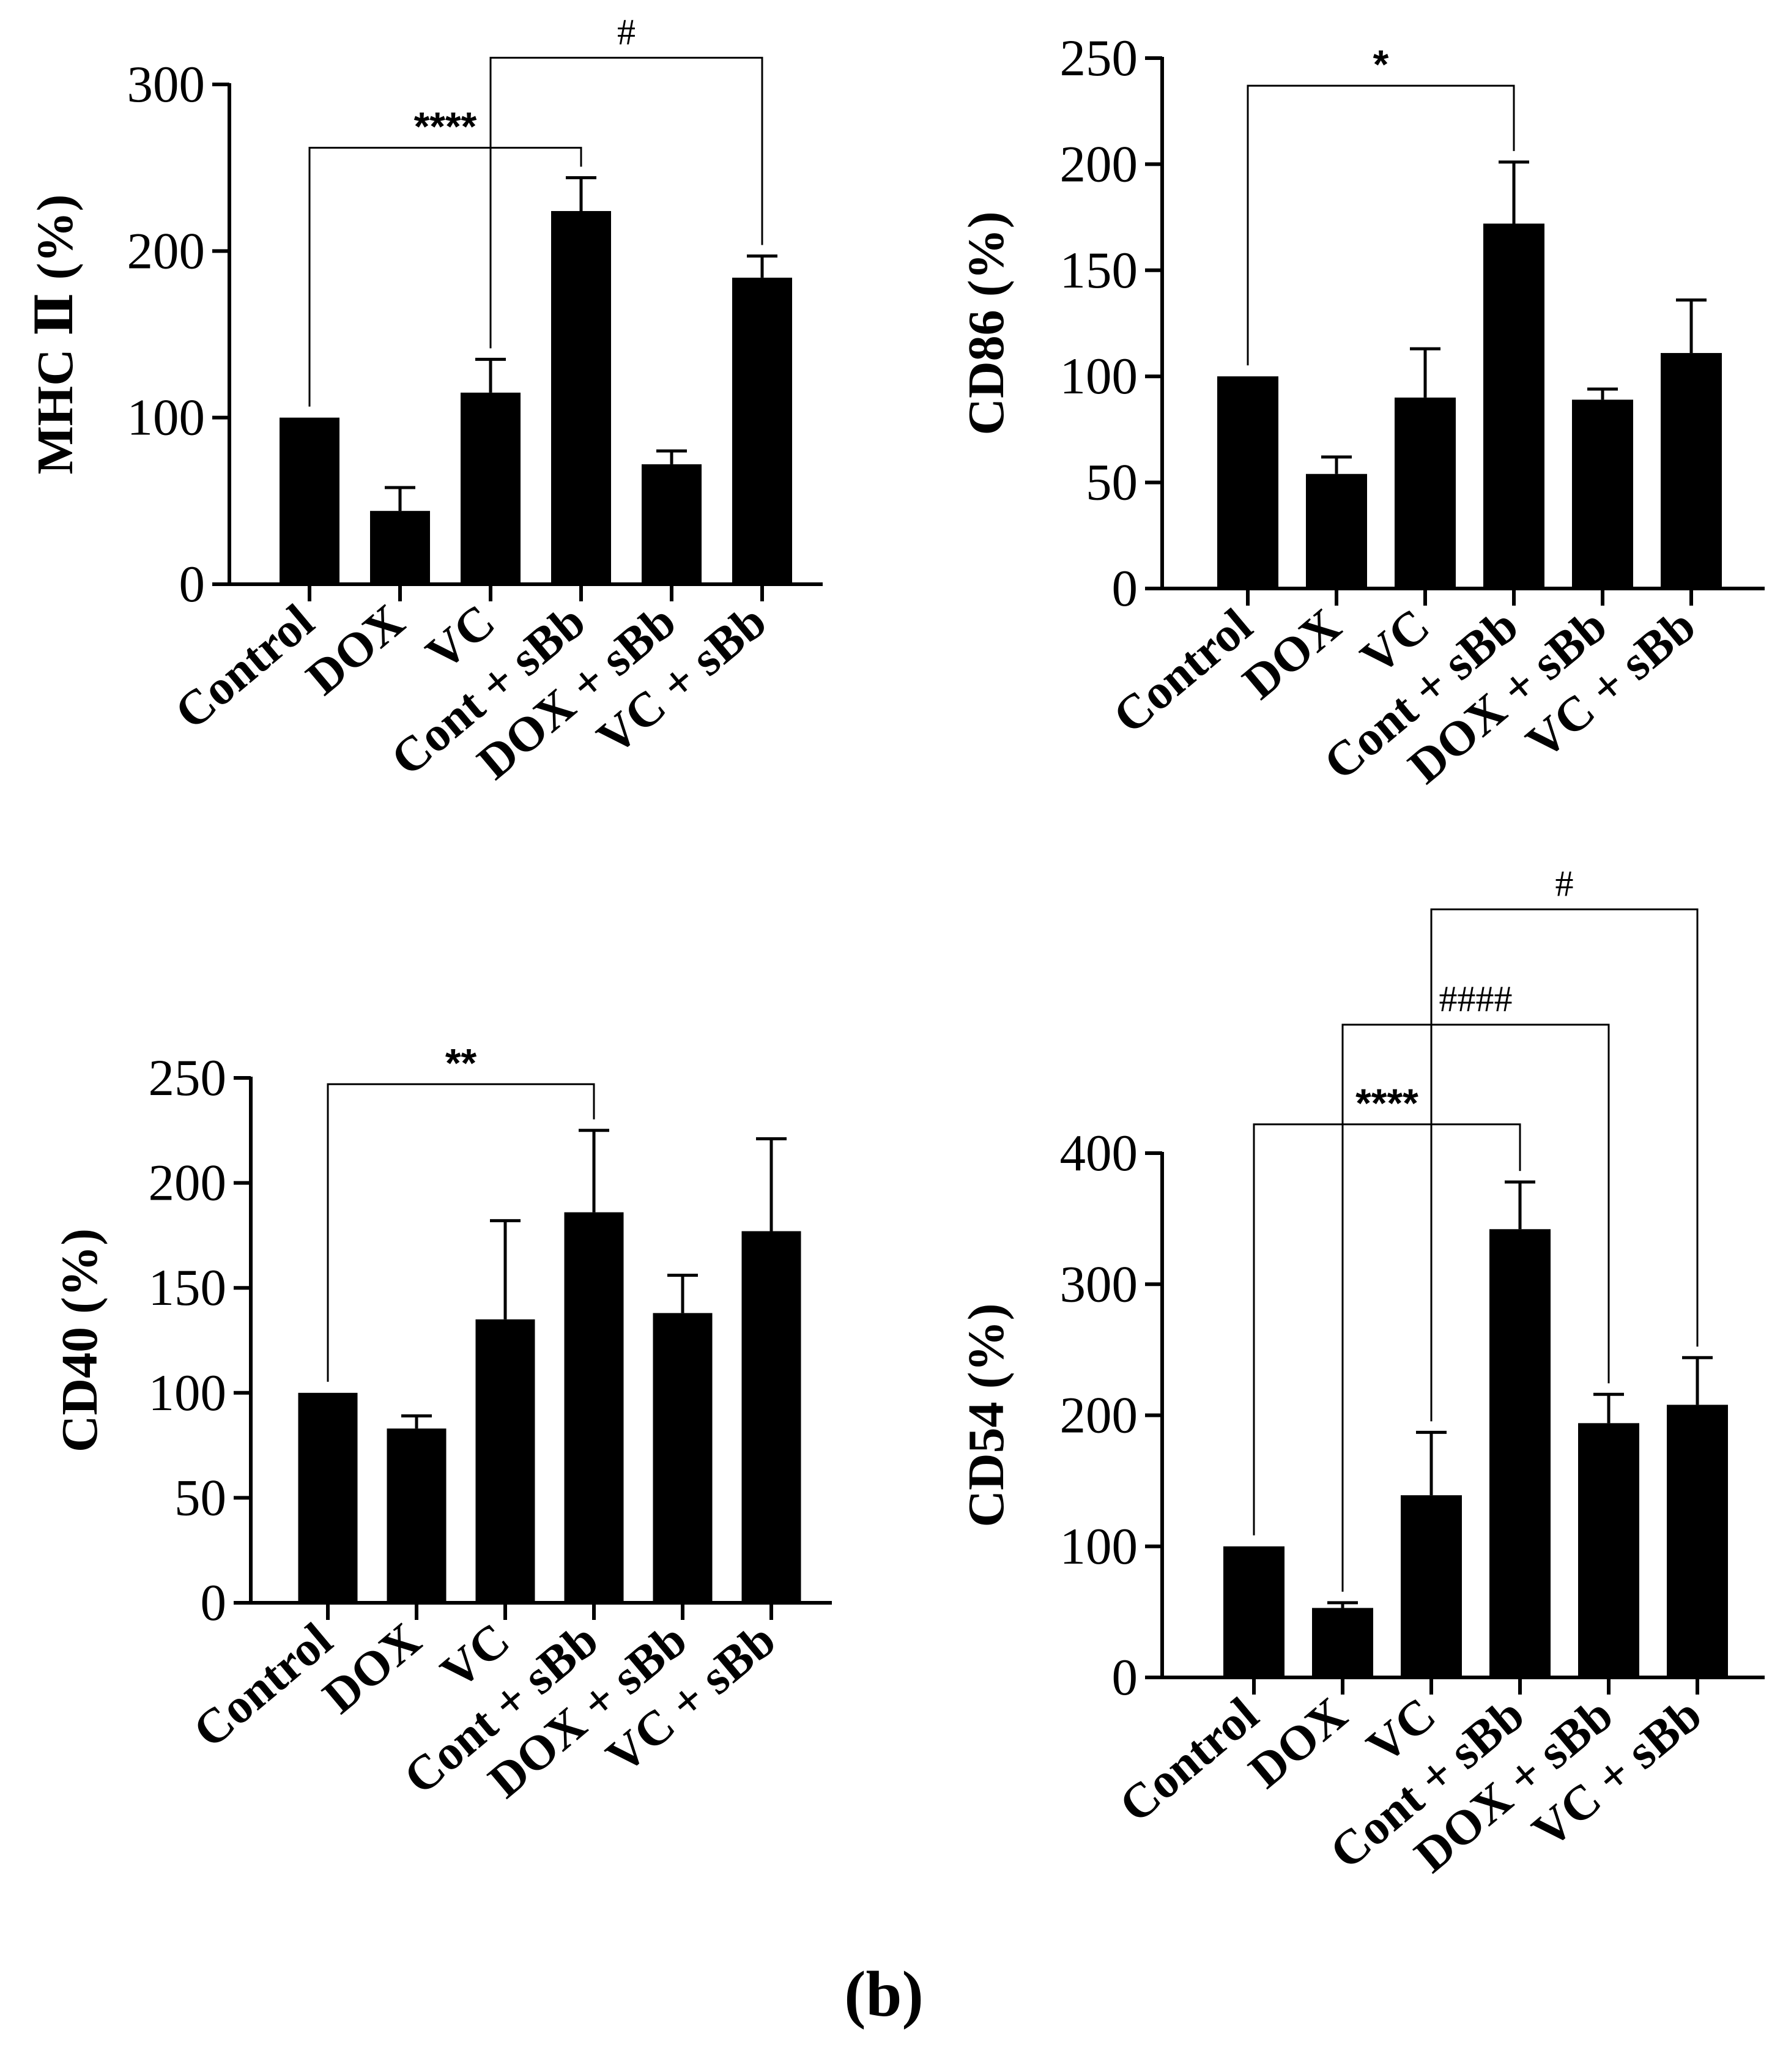  What do you see at coordinates (986, 1415) in the screenshot?
I see `y-axis-title: CD54 (%)` at bounding box center [986, 1415].